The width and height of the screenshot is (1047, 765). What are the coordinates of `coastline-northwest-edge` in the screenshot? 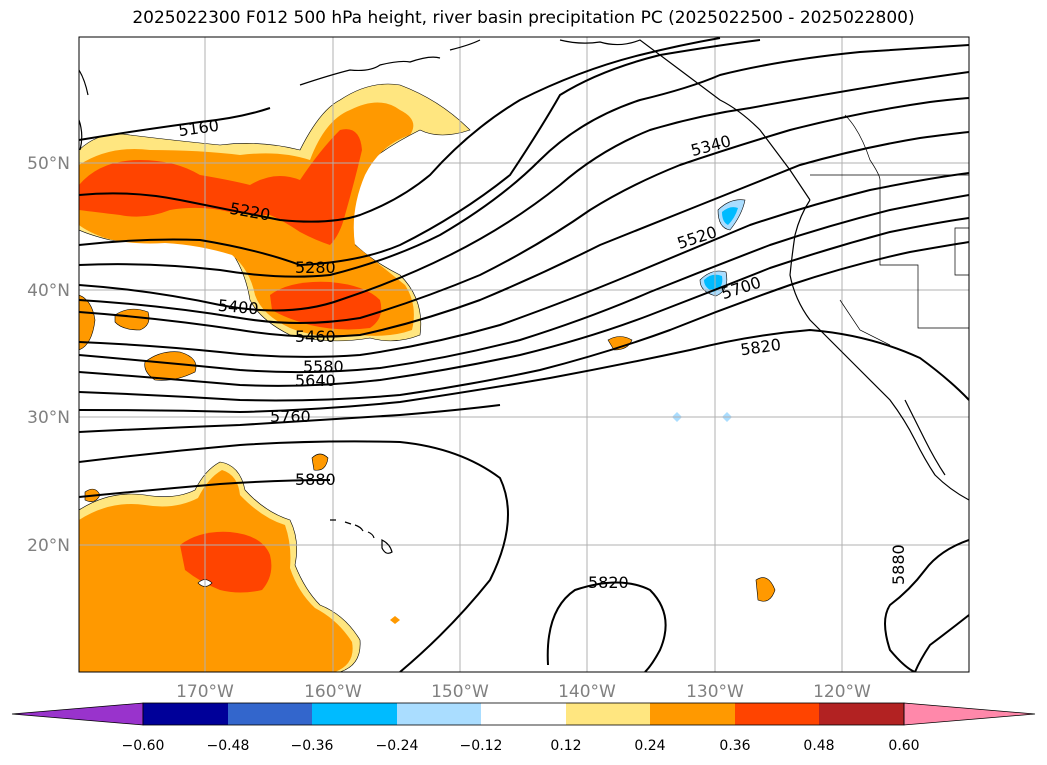 It's located at (84, 110).